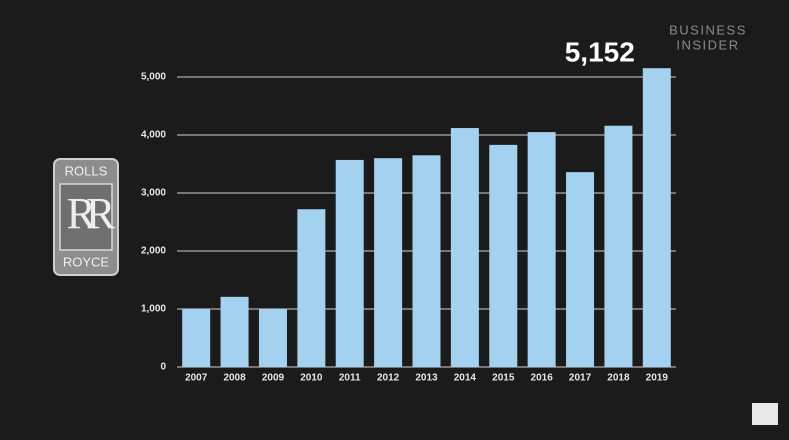 Image resolution: width=789 pixels, height=440 pixels. Describe the element at coordinates (153, 135) in the screenshot. I see `y-tick-label: 4,000` at that location.